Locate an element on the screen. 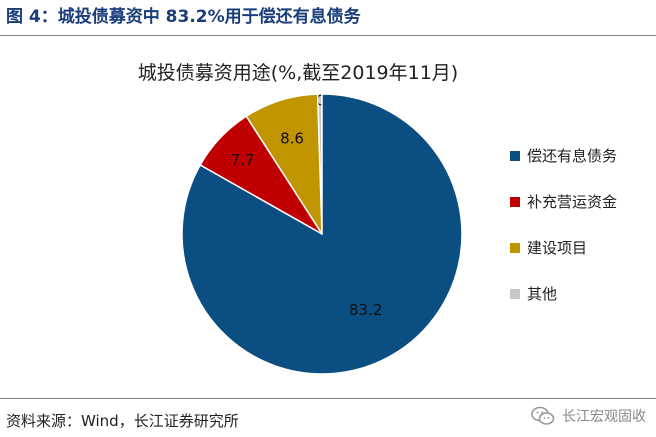 The image size is (656, 437). legend-item-other: 其他 is located at coordinates (563, 307).